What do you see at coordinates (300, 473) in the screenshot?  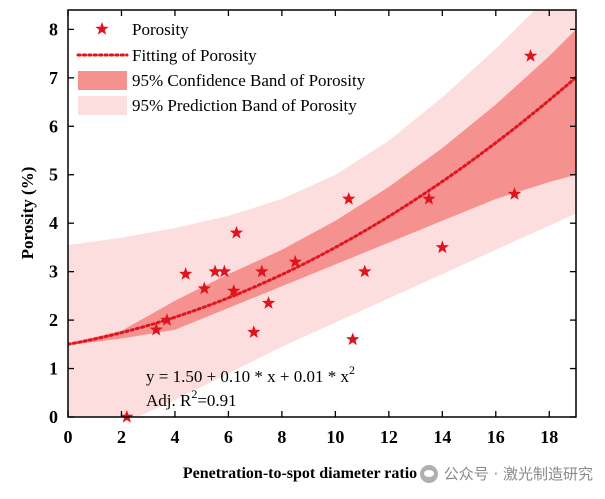 I see `x-axis-title: Penetration-to-spot diameter ratio` at bounding box center [300, 473].